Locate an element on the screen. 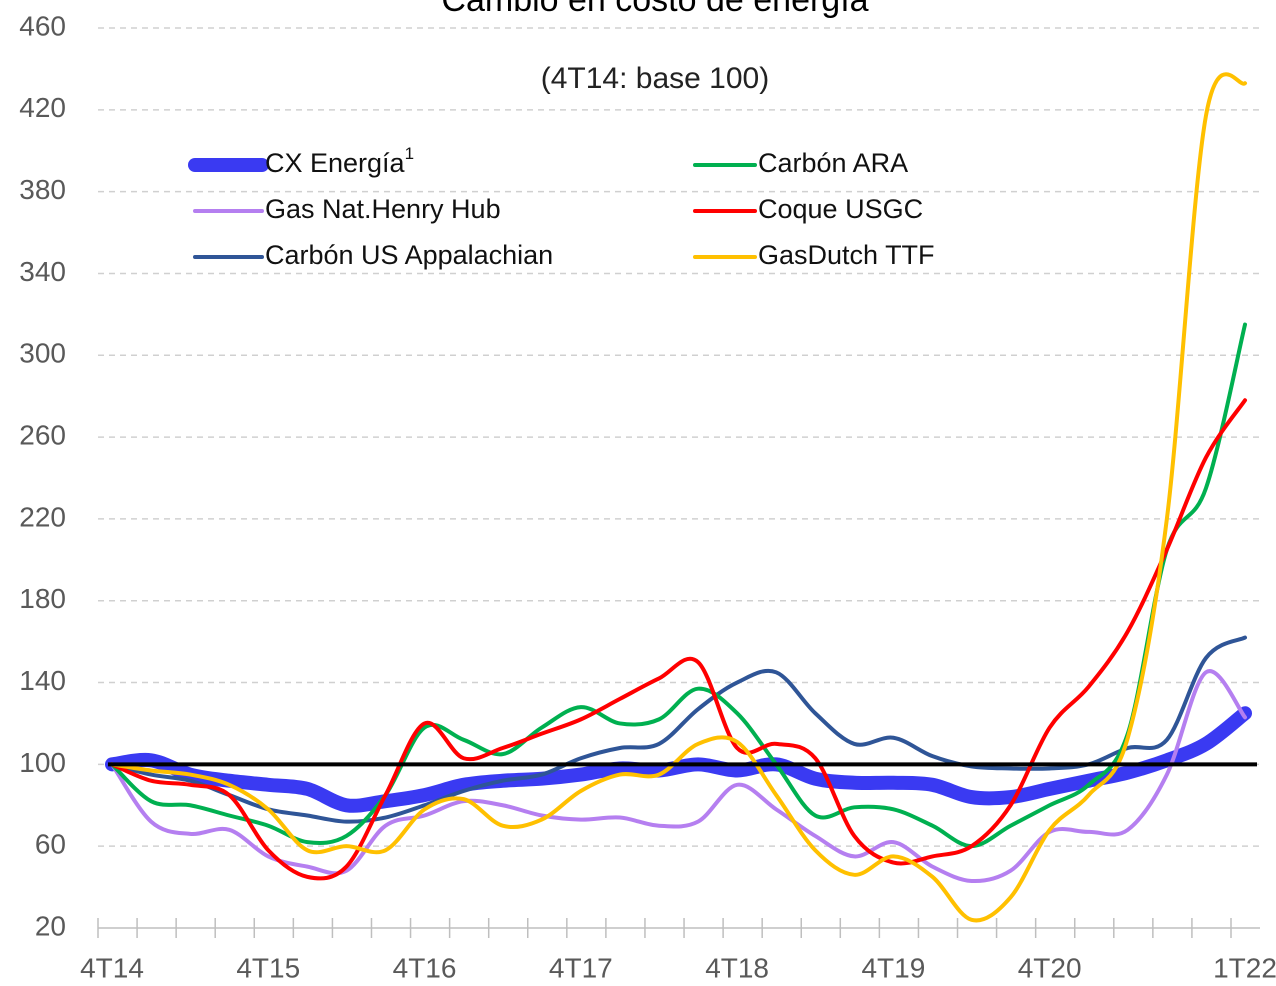 The height and width of the screenshot is (986, 1276). legend-label: Gas Nat.Henry Hub is located at coordinates (383, 209).